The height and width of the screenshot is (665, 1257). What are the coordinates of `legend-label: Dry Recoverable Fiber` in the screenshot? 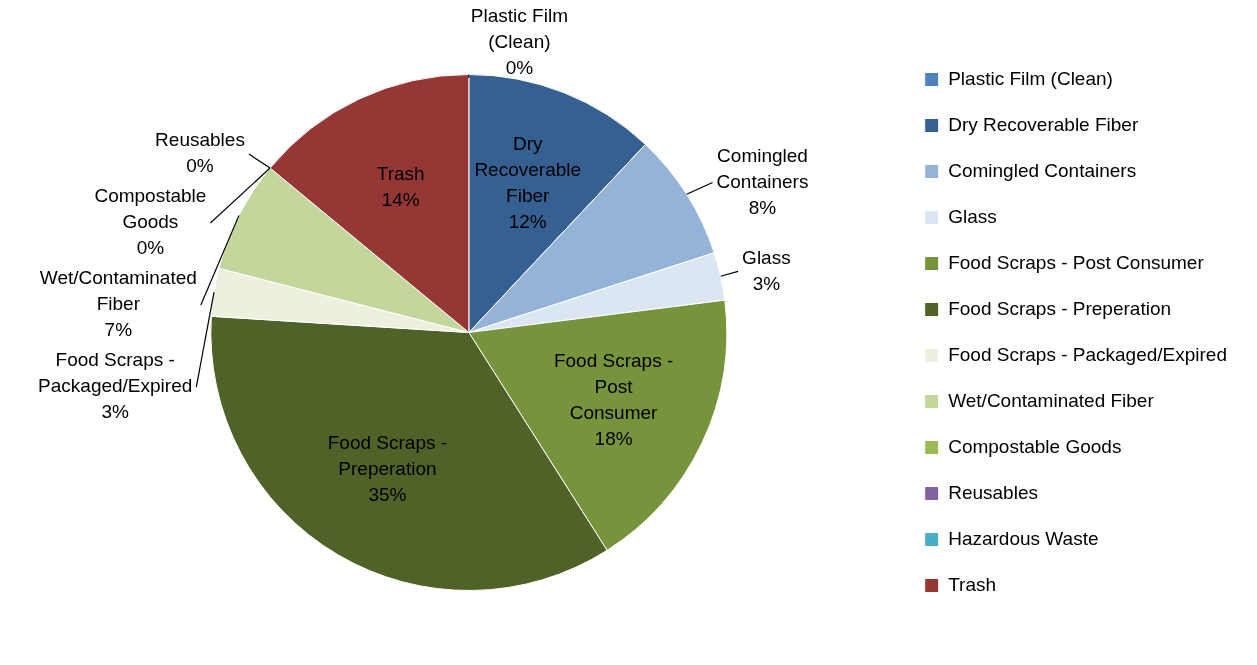 It's located at (1043, 124).